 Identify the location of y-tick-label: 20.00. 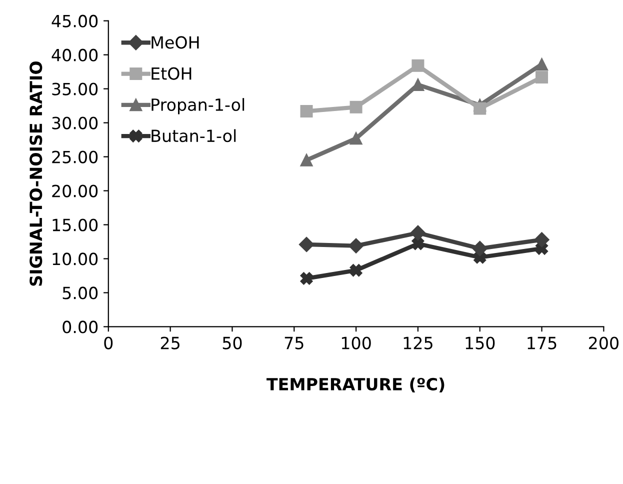
(75, 191).